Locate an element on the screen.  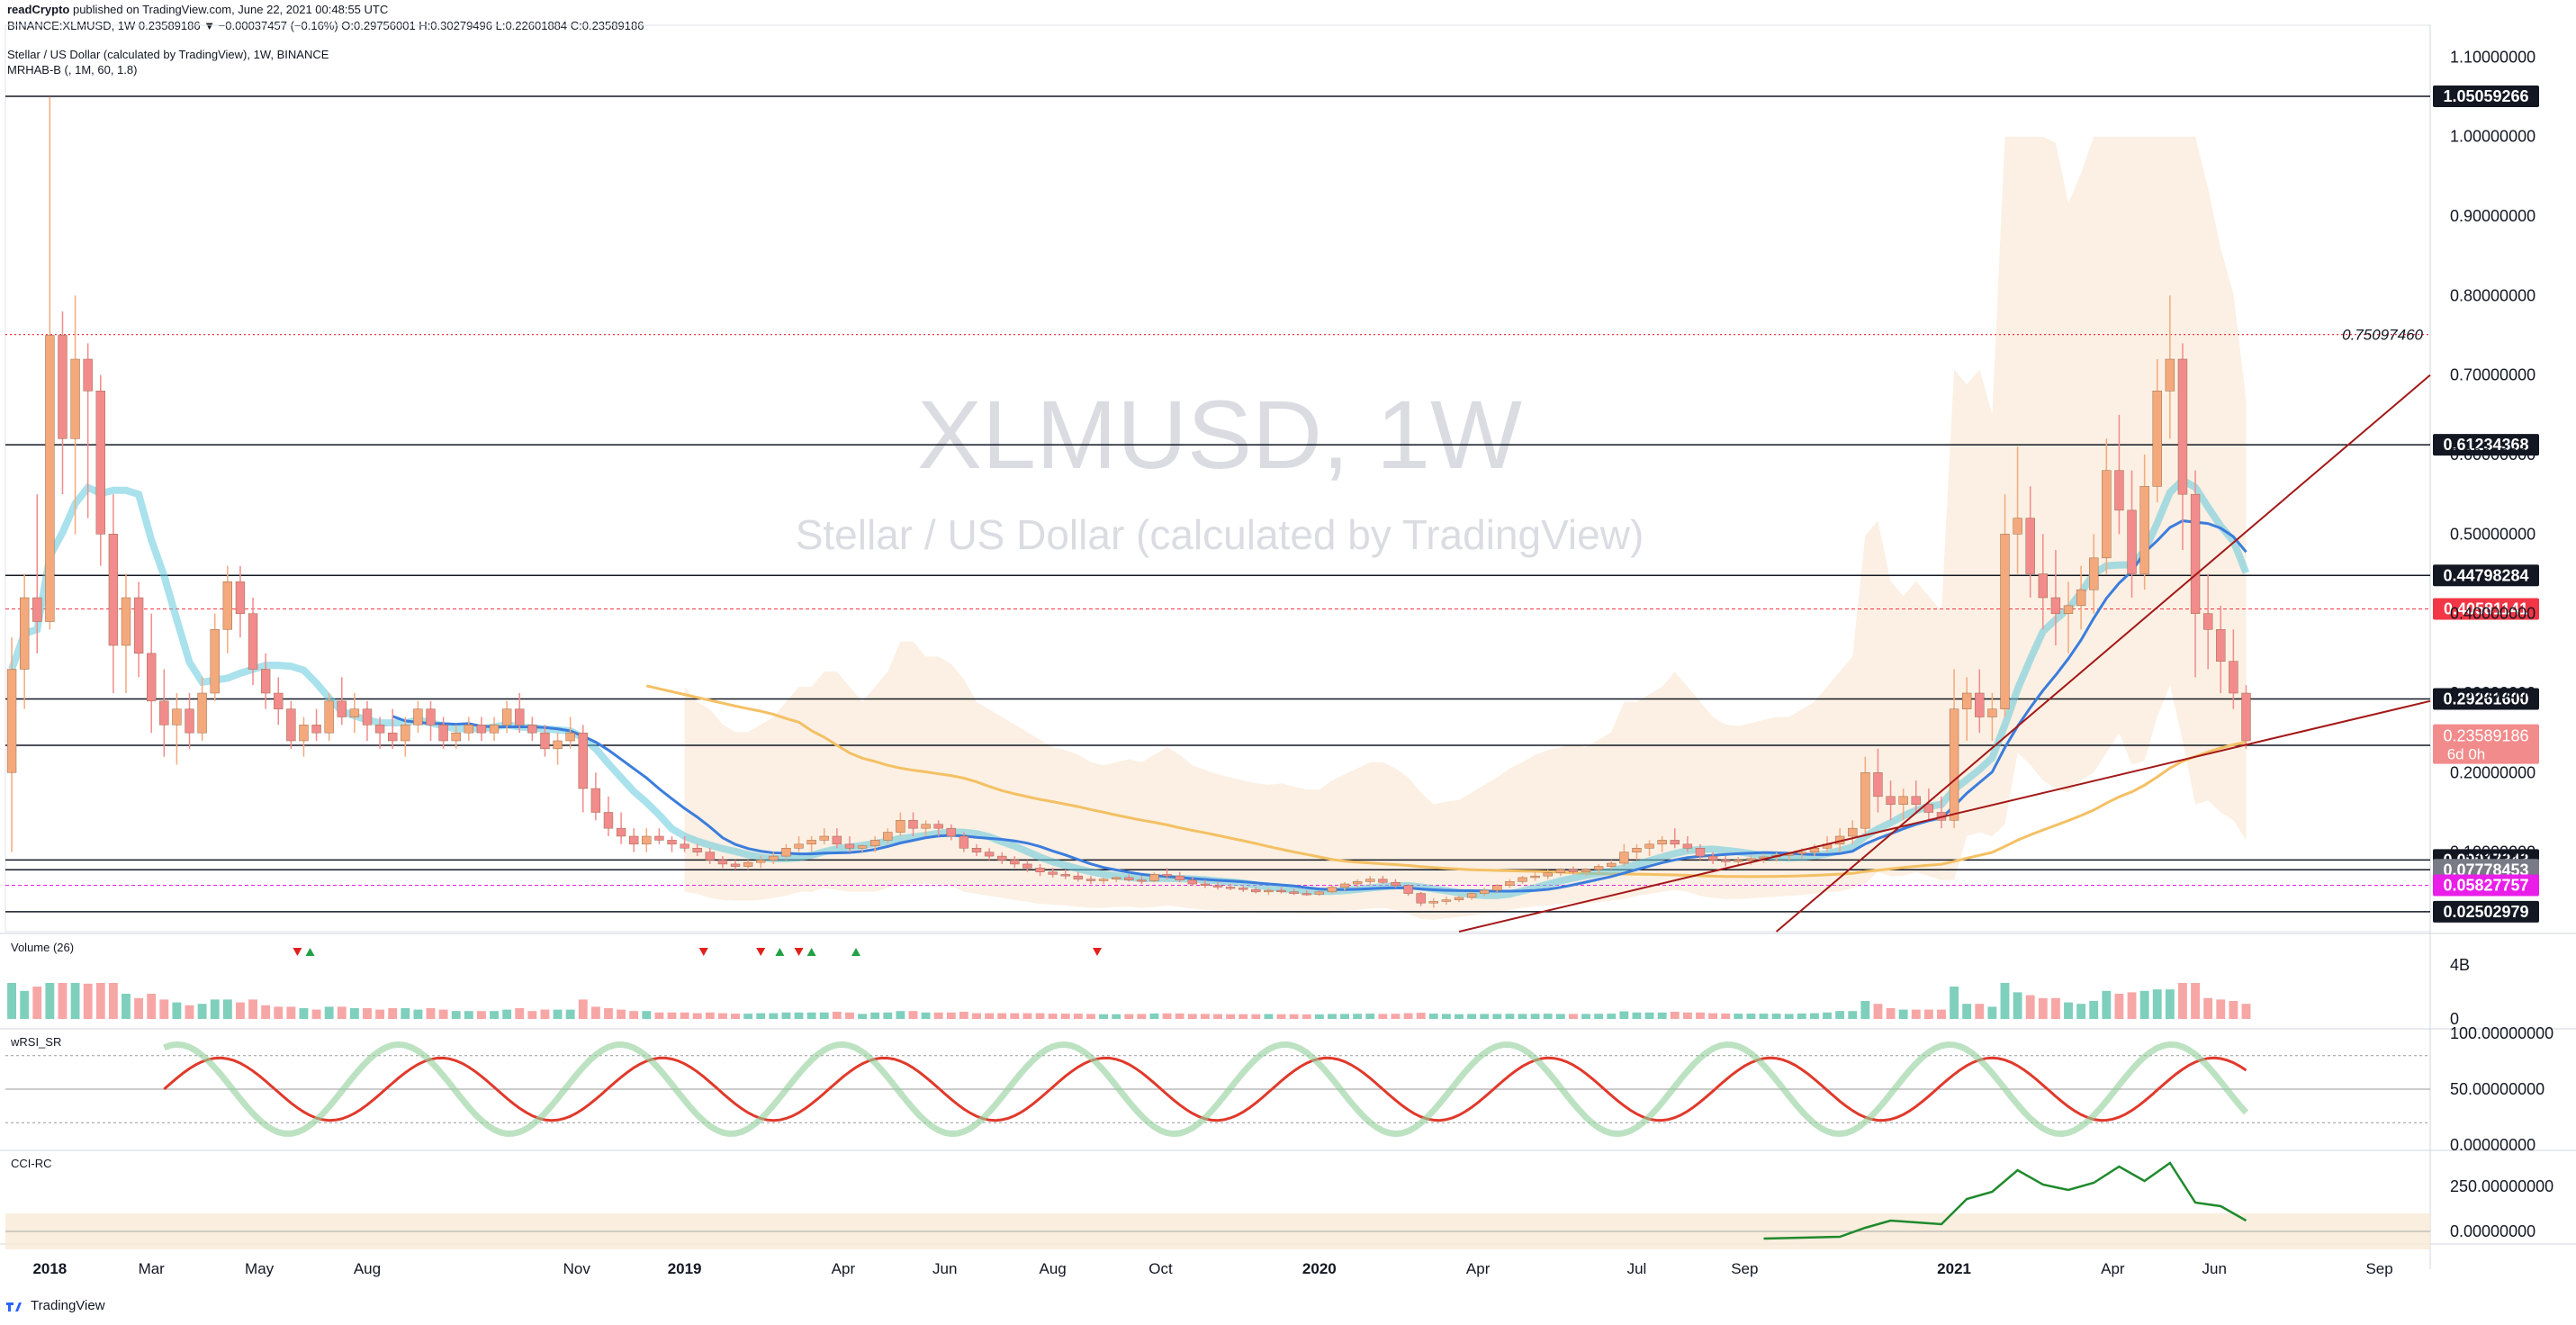
level-tag-label: 0.44798284 is located at coordinates (2485, 575).